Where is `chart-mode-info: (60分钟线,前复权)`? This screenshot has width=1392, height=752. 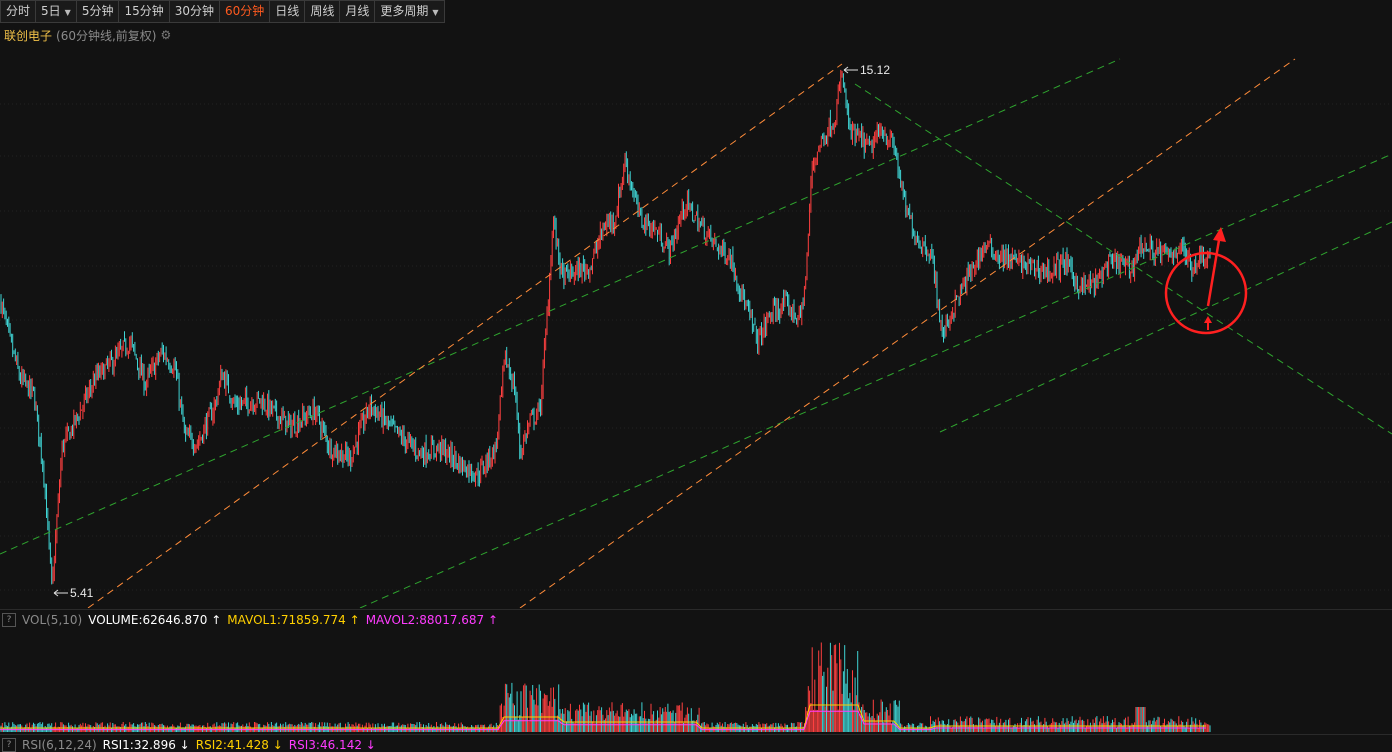
chart-mode-info: (60分钟线,前复权) is located at coordinates (106, 35).